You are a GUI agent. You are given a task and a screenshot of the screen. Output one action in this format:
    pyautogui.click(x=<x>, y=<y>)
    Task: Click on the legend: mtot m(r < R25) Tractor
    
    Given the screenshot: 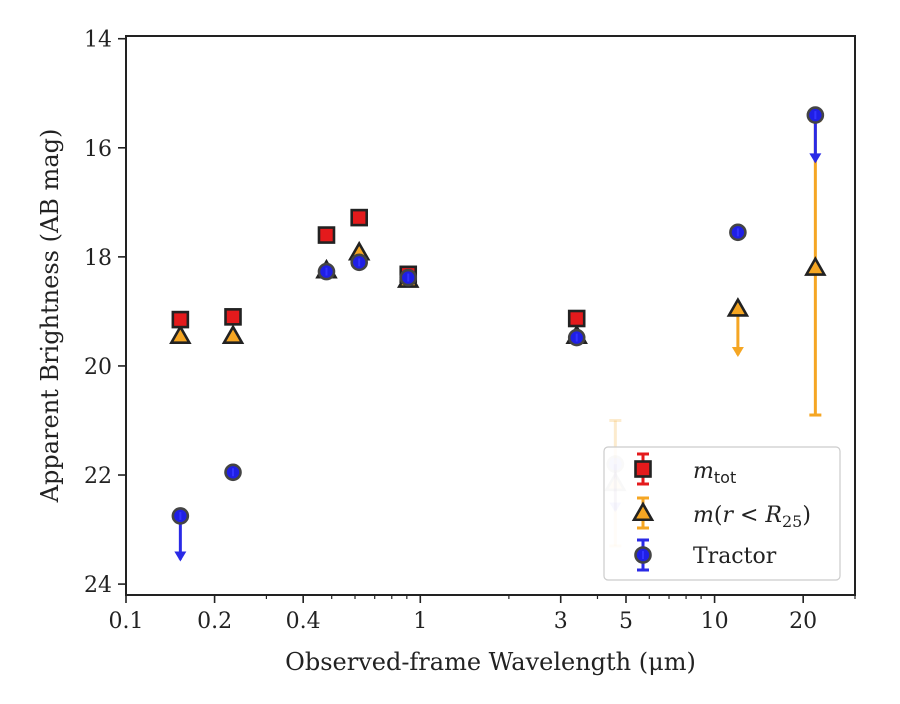 What is the action you would take?
    pyautogui.click(x=722, y=513)
    